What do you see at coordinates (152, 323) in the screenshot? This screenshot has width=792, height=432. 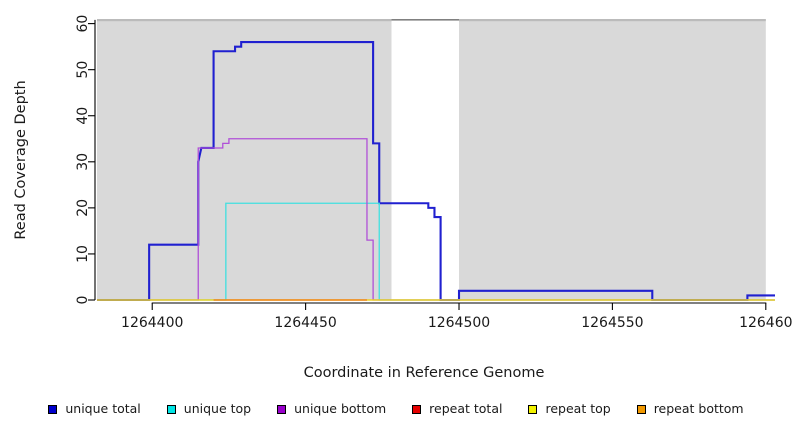 I see `x-tick-label: 1264400` at bounding box center [152, 323].